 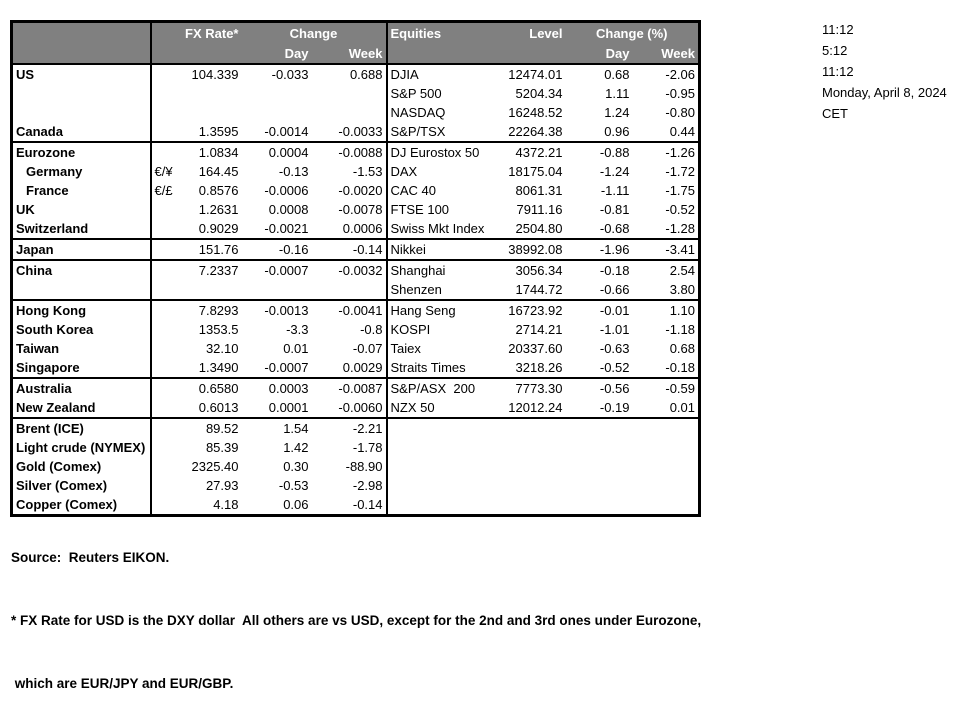 What do you see at coordinates (297, 329) in the screenshot?
I see `fx-change-day-cell: -3.3` at bounding box center [297, 329].